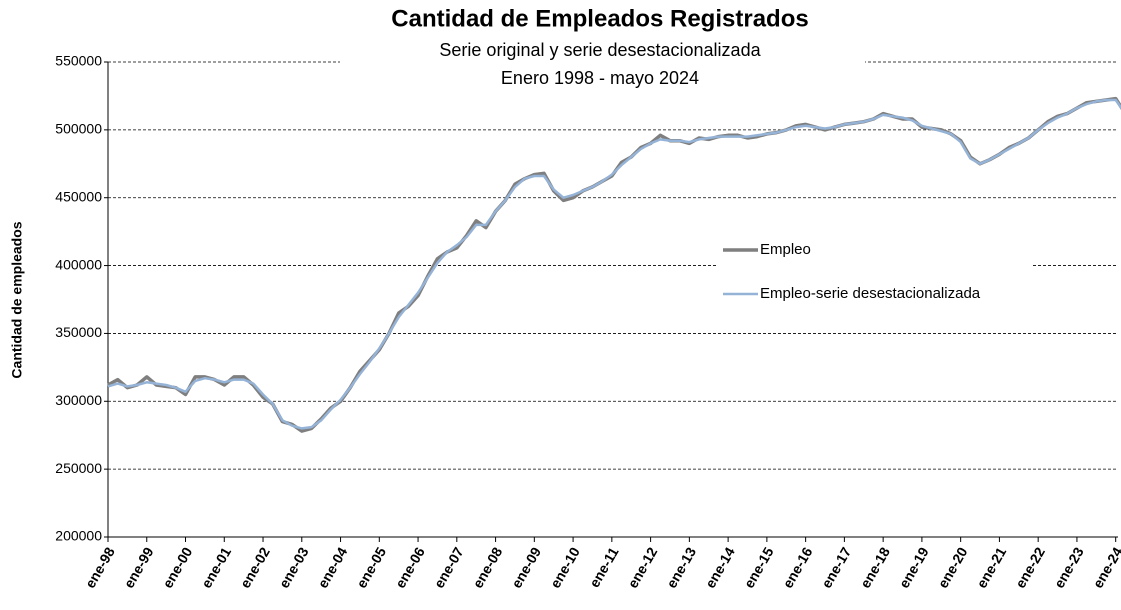  Describe the element at coordinates (332, 567) in the screenshot. I see `x-tick-label: ene-04` at that location.